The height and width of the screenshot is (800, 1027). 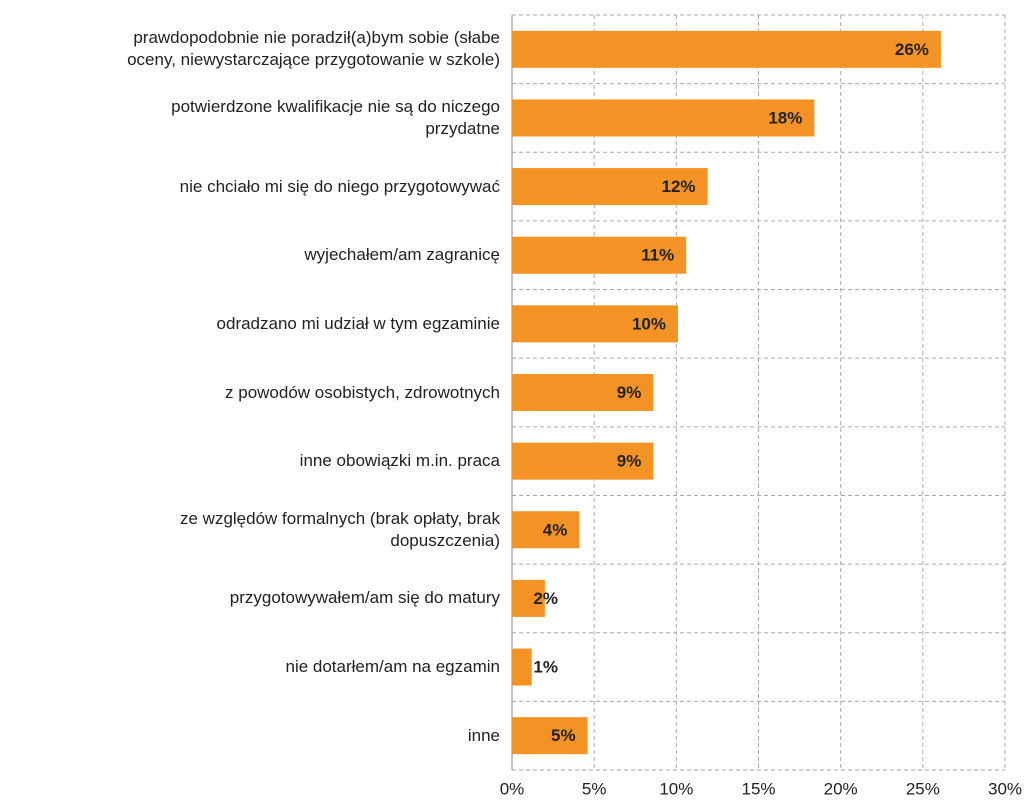 What do you see at coordinates (676, 788) in the screenshot?
I see `x-tick-label: 10%` at bounding box center [676, 788].